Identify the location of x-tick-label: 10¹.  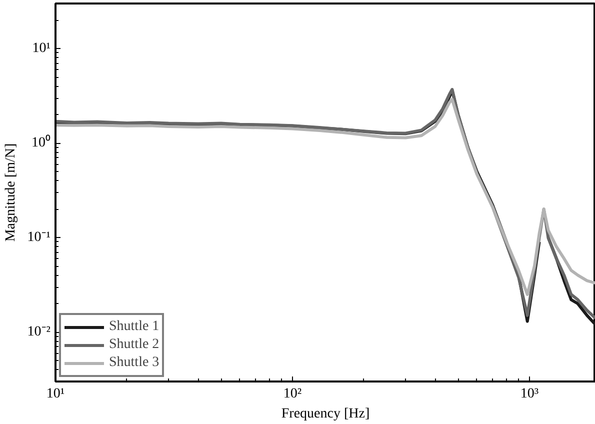
(55, 394).